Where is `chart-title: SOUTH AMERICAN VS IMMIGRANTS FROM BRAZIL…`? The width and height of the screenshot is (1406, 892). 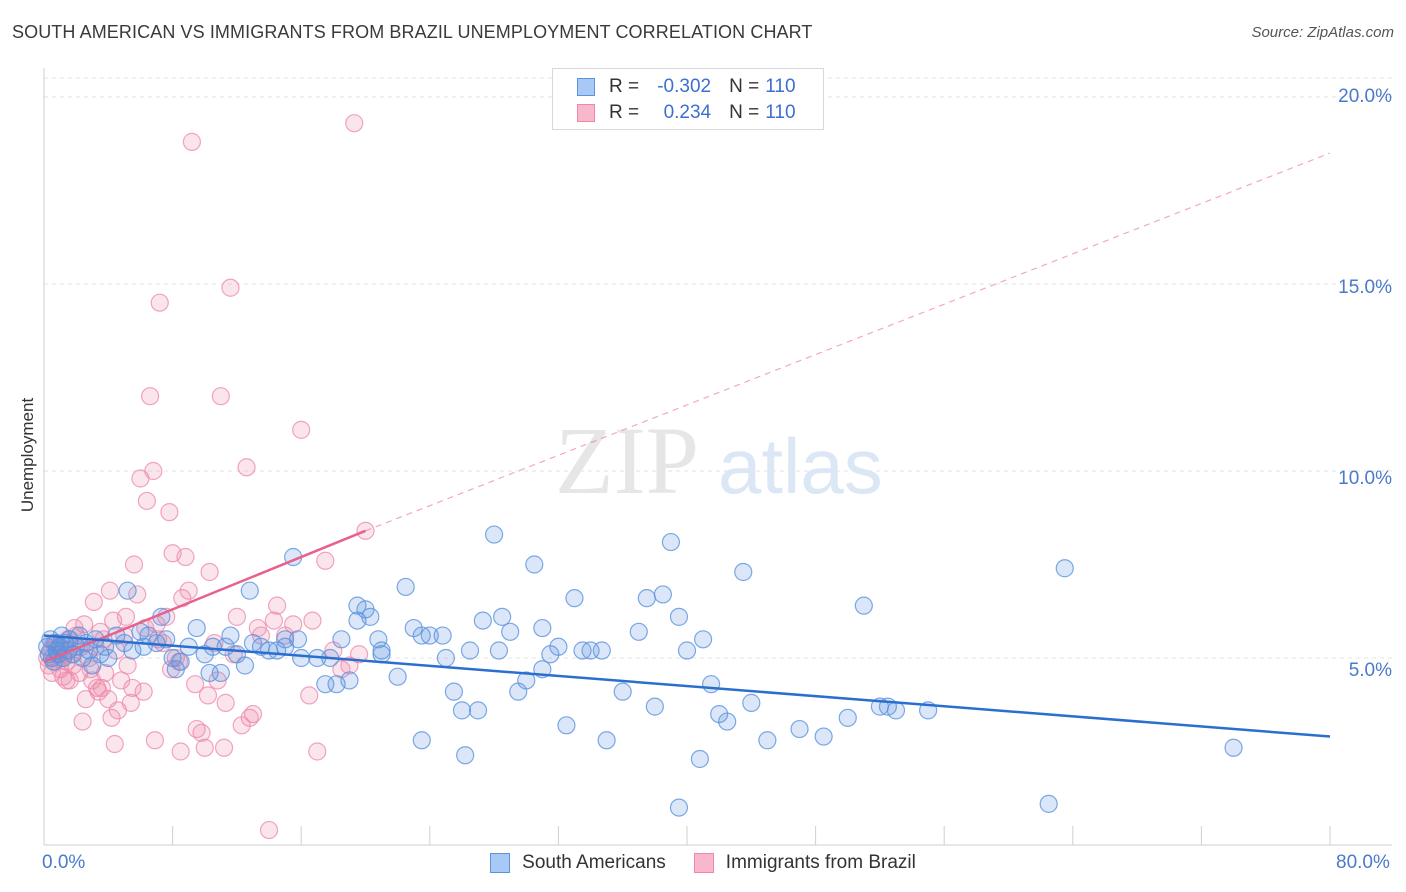
chart-title: SOUTH AMERICAN VS IMMIGRANTS FROM BRAZIL… is located at coordinates (412, 32).